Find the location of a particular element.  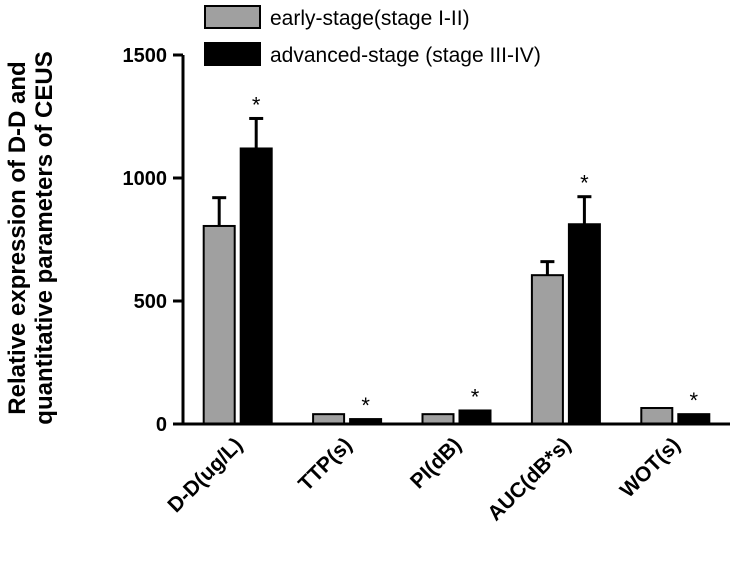

legend-swatch-early-stage is located at coordinates (232, 17).